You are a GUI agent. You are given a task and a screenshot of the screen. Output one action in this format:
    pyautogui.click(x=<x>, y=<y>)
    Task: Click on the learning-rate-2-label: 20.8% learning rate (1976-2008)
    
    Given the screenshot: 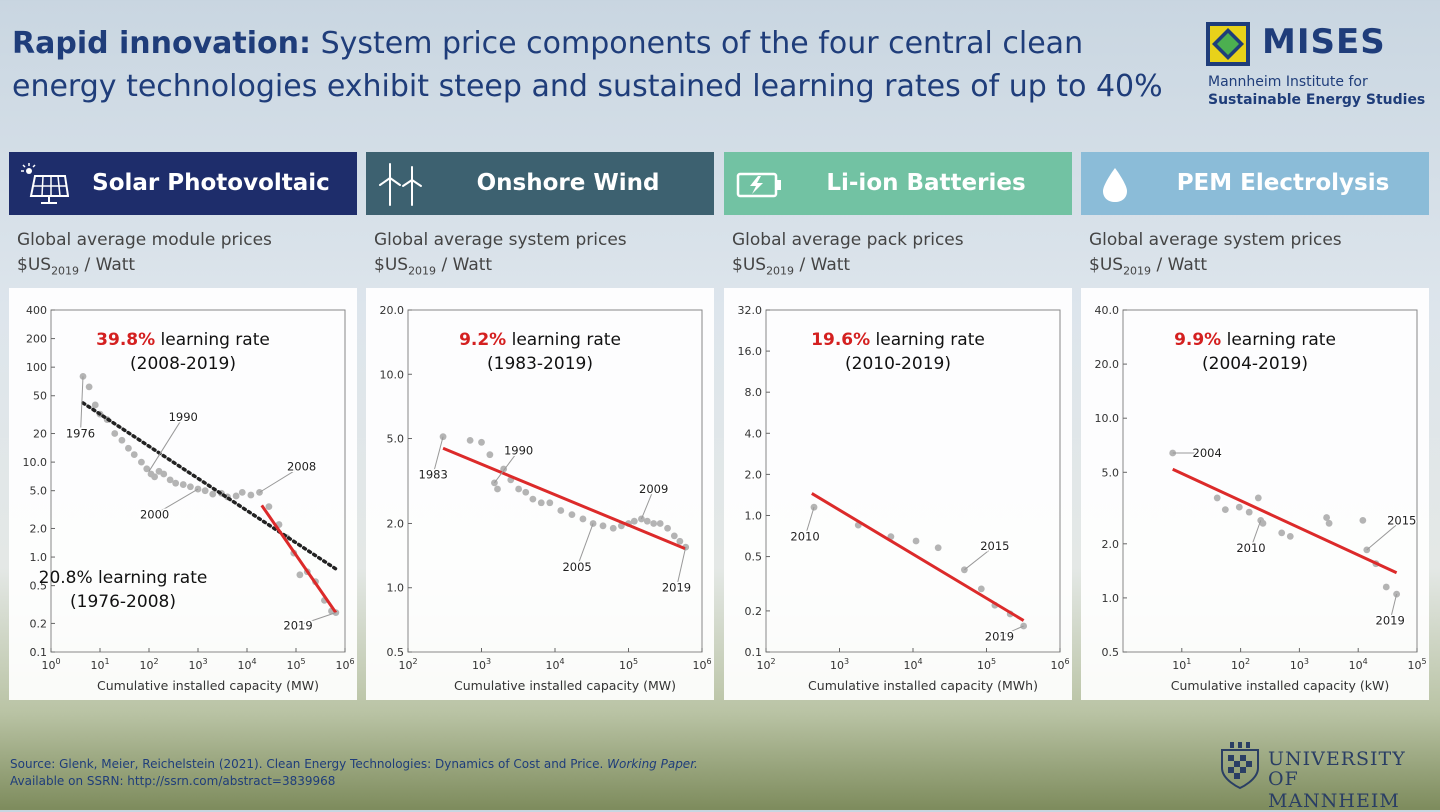 What is the action you would take?
    pyautogui.click(x=123, y=590)
    